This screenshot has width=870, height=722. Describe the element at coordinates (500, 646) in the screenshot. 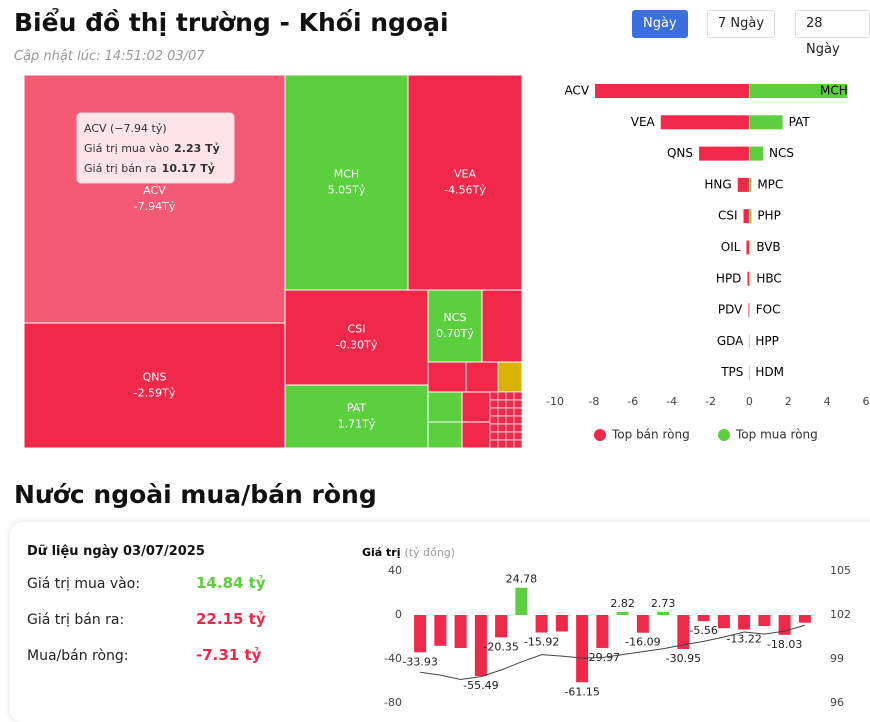

I see `data-label: -20.35` at that location.